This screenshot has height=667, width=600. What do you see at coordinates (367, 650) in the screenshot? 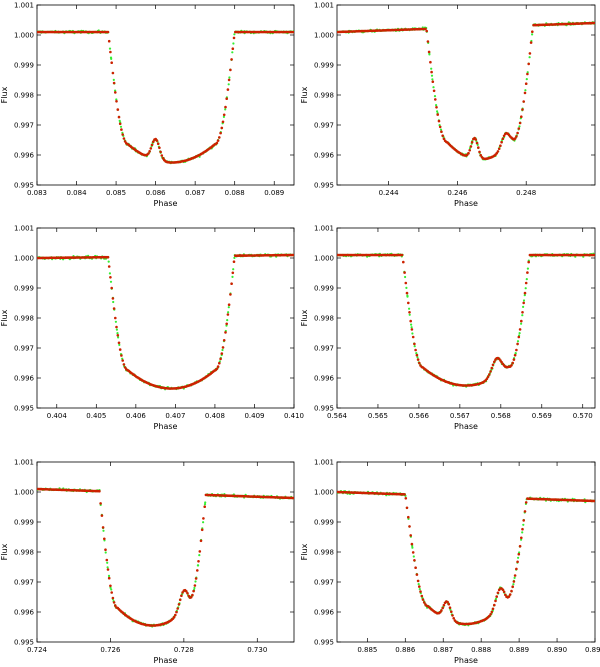
I see `x-tick-label: 0.885` at bounding box center [367, 650].